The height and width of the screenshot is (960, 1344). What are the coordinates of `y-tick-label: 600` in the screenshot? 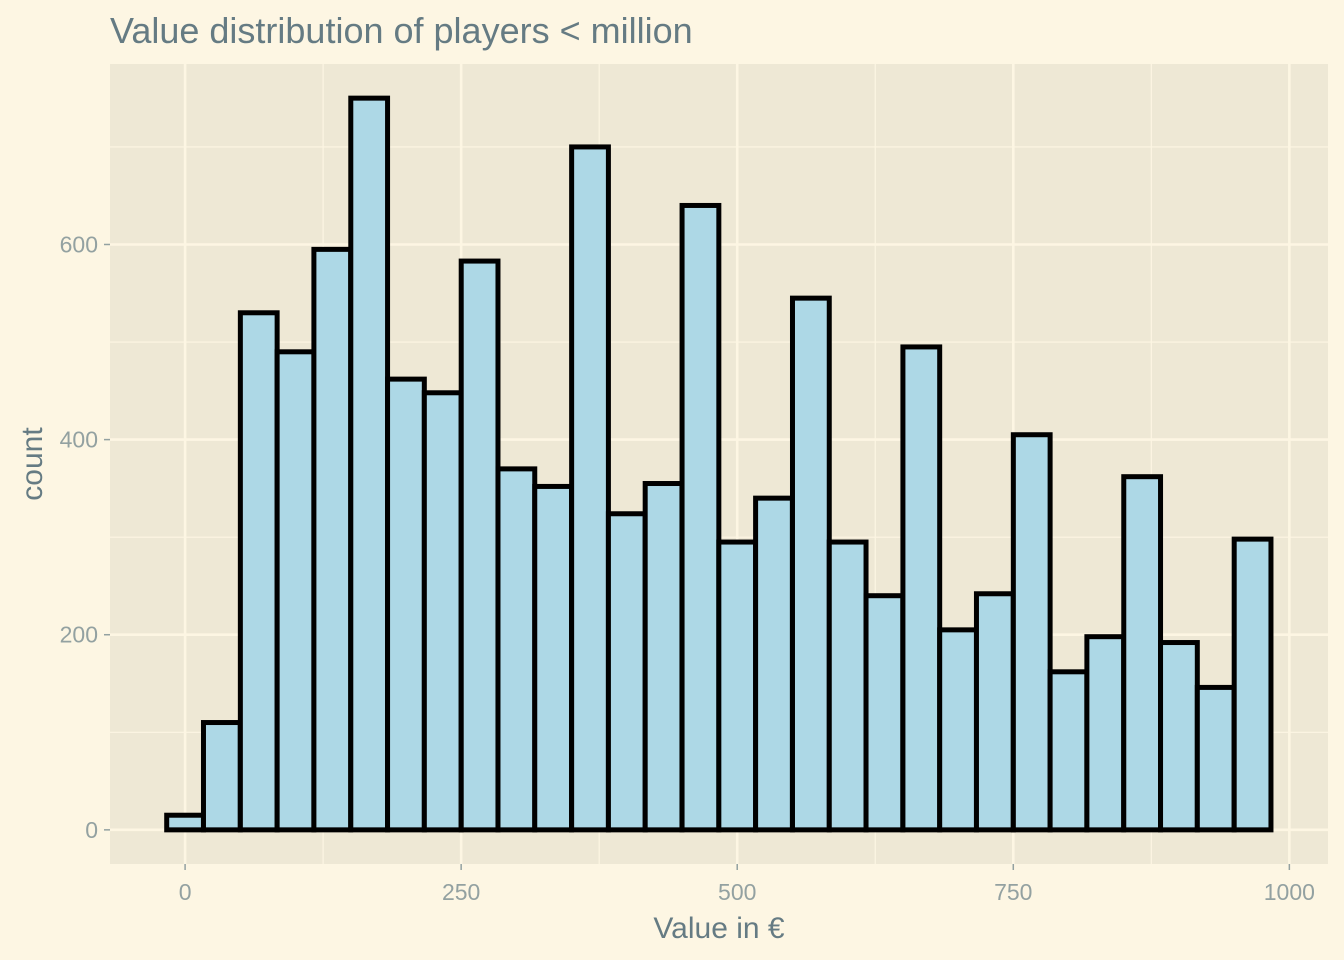 It's located at (79, 244).